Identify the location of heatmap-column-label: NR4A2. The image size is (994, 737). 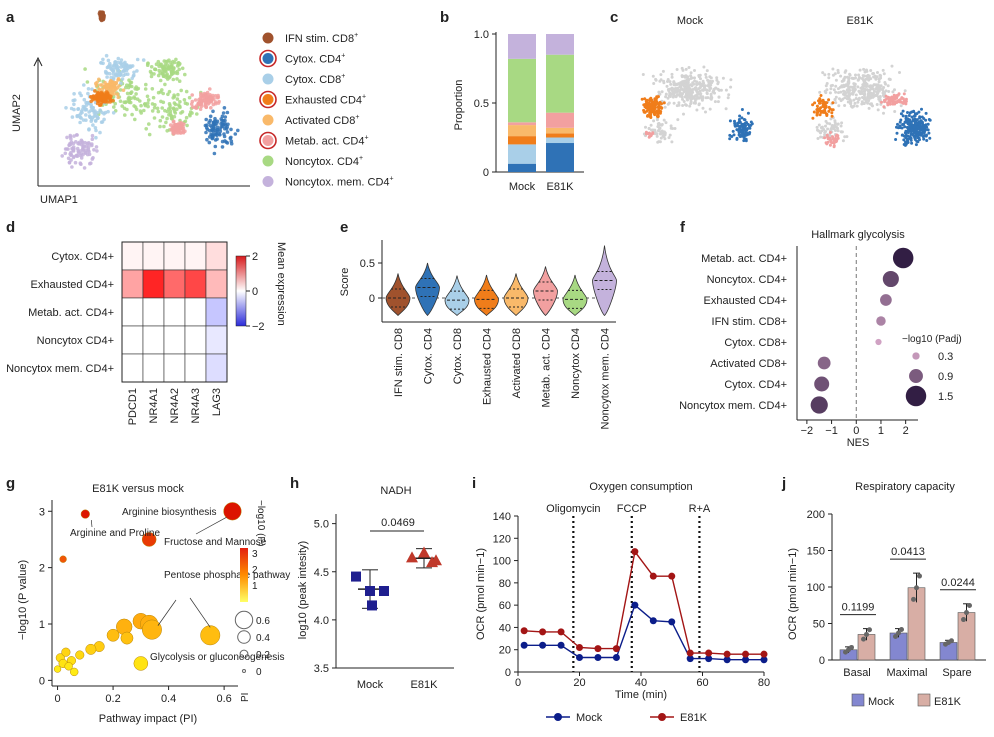
(175, 405).